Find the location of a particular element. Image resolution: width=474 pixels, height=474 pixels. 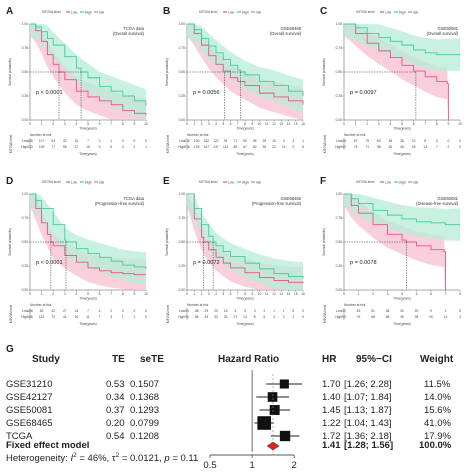

study-sete: 0.1293 is located at coordinates (144, 410).